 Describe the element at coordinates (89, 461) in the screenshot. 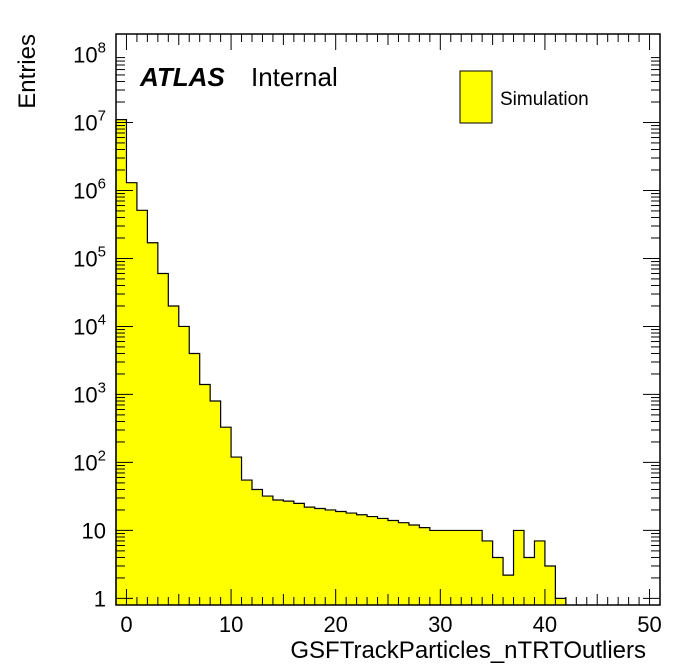

I see `y-tick-label: 10²` at that location.